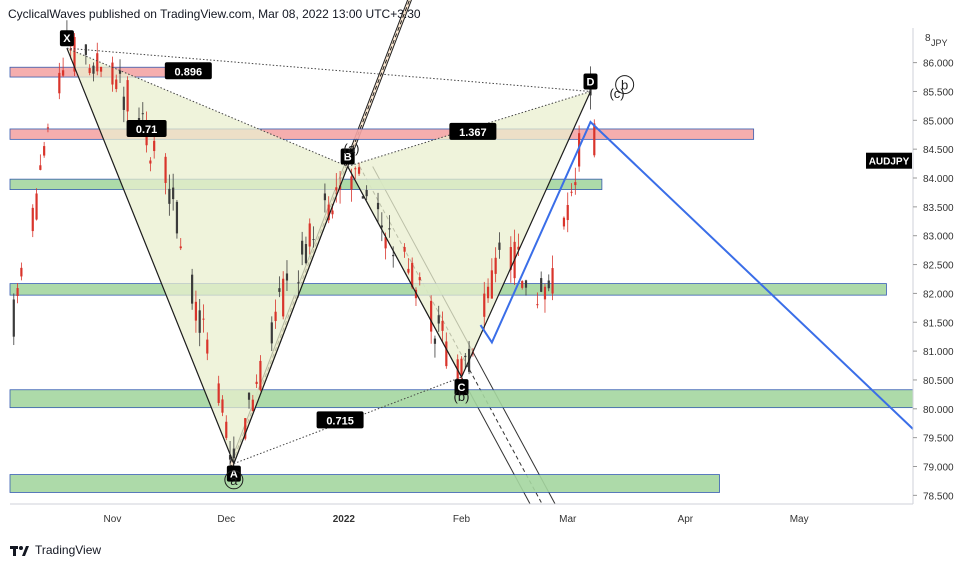  I want to click on price-tick-label: 82.000, so click(938, 294).